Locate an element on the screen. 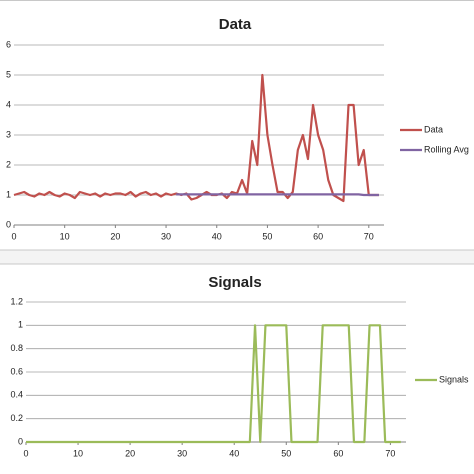 The image size is (474, 474). y-tick-label: 6 is located at coordinates (8, 44).